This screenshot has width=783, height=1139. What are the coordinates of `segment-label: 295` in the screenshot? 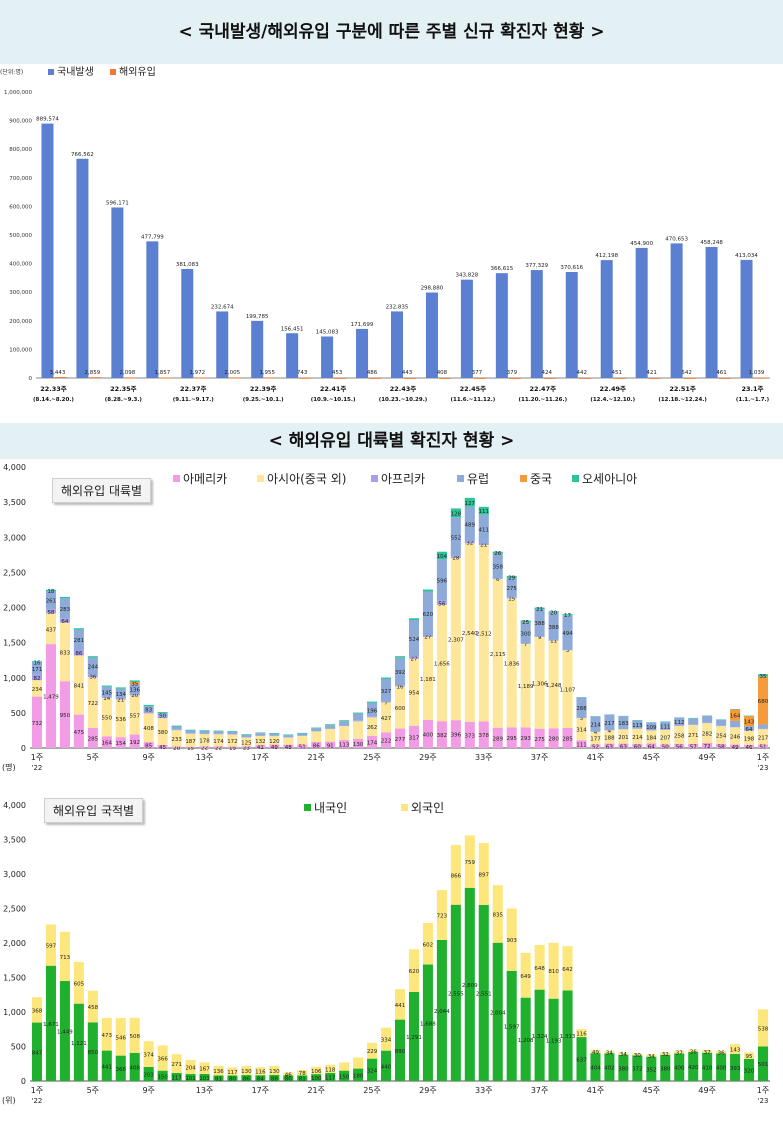 It's located at (511, 739).